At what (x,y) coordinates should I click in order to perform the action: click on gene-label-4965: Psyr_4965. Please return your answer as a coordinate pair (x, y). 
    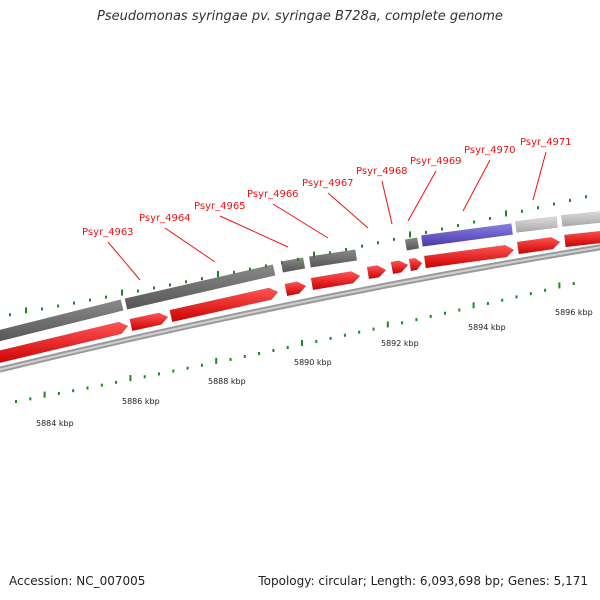
    Looking at the image, I should click on (220, 206).